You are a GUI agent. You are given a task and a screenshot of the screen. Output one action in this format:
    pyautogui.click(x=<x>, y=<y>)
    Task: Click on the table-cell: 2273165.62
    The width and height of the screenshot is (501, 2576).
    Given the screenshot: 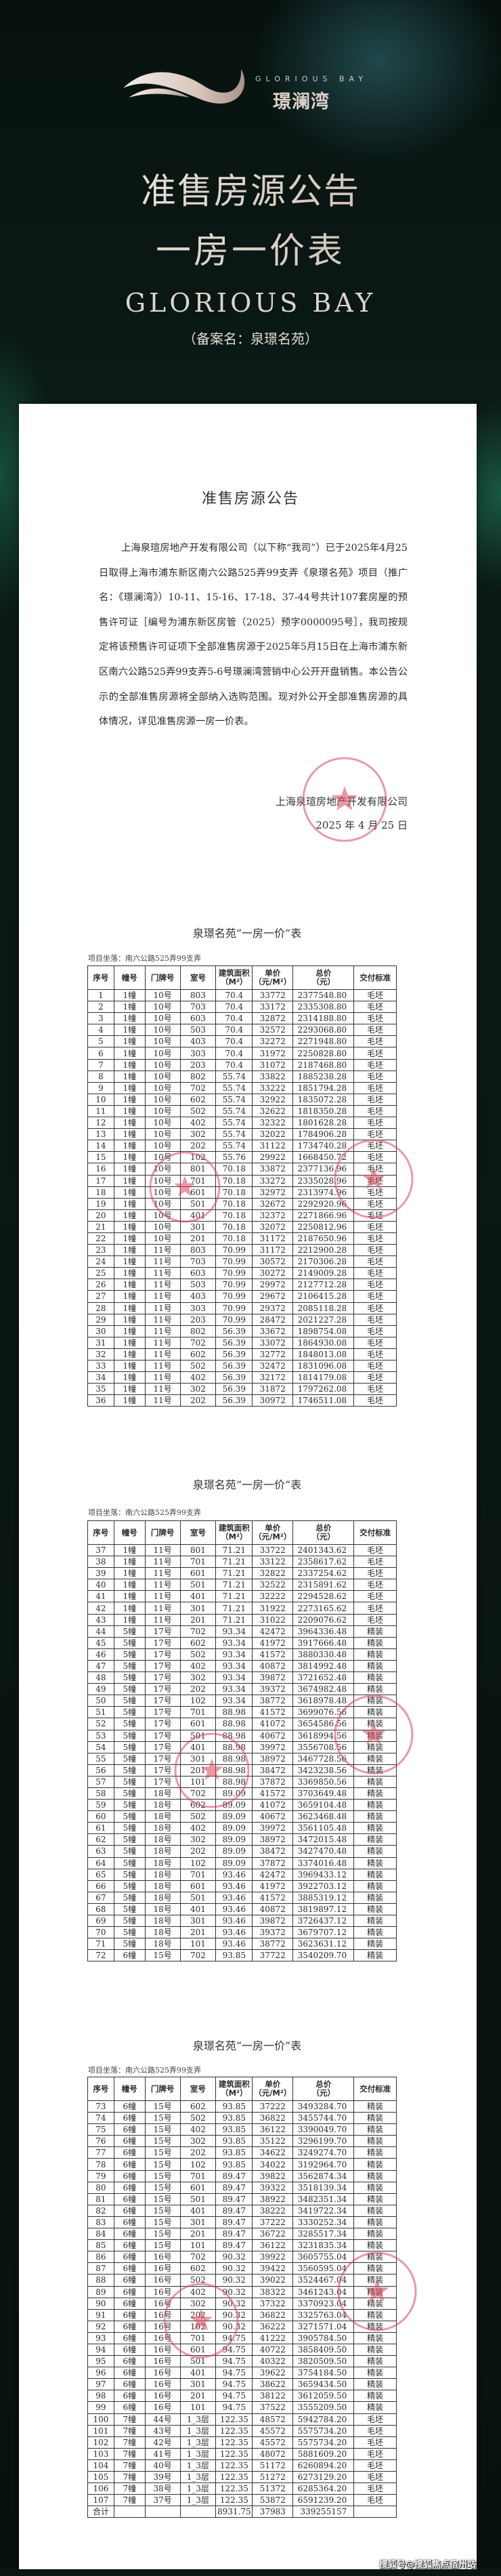 What is the action you would take?
    pyautogui.click(x=323, y=1608)
    